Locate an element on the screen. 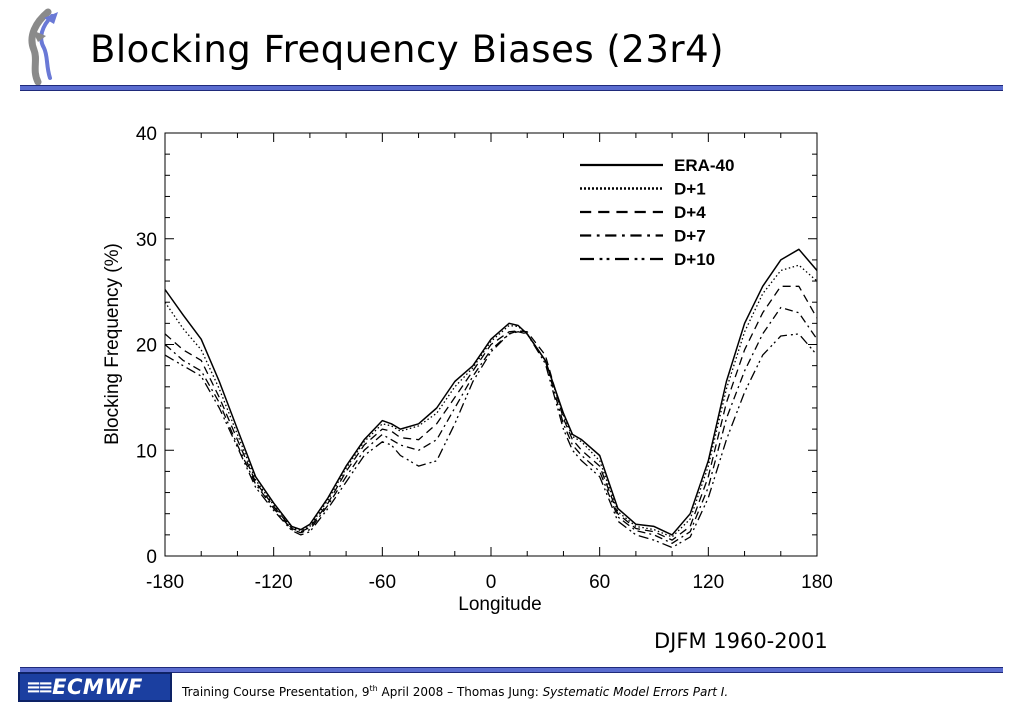 The width and height of the screenshot is (1023, 708). y-tick-label: 20 is located at coordinates (146, 346).